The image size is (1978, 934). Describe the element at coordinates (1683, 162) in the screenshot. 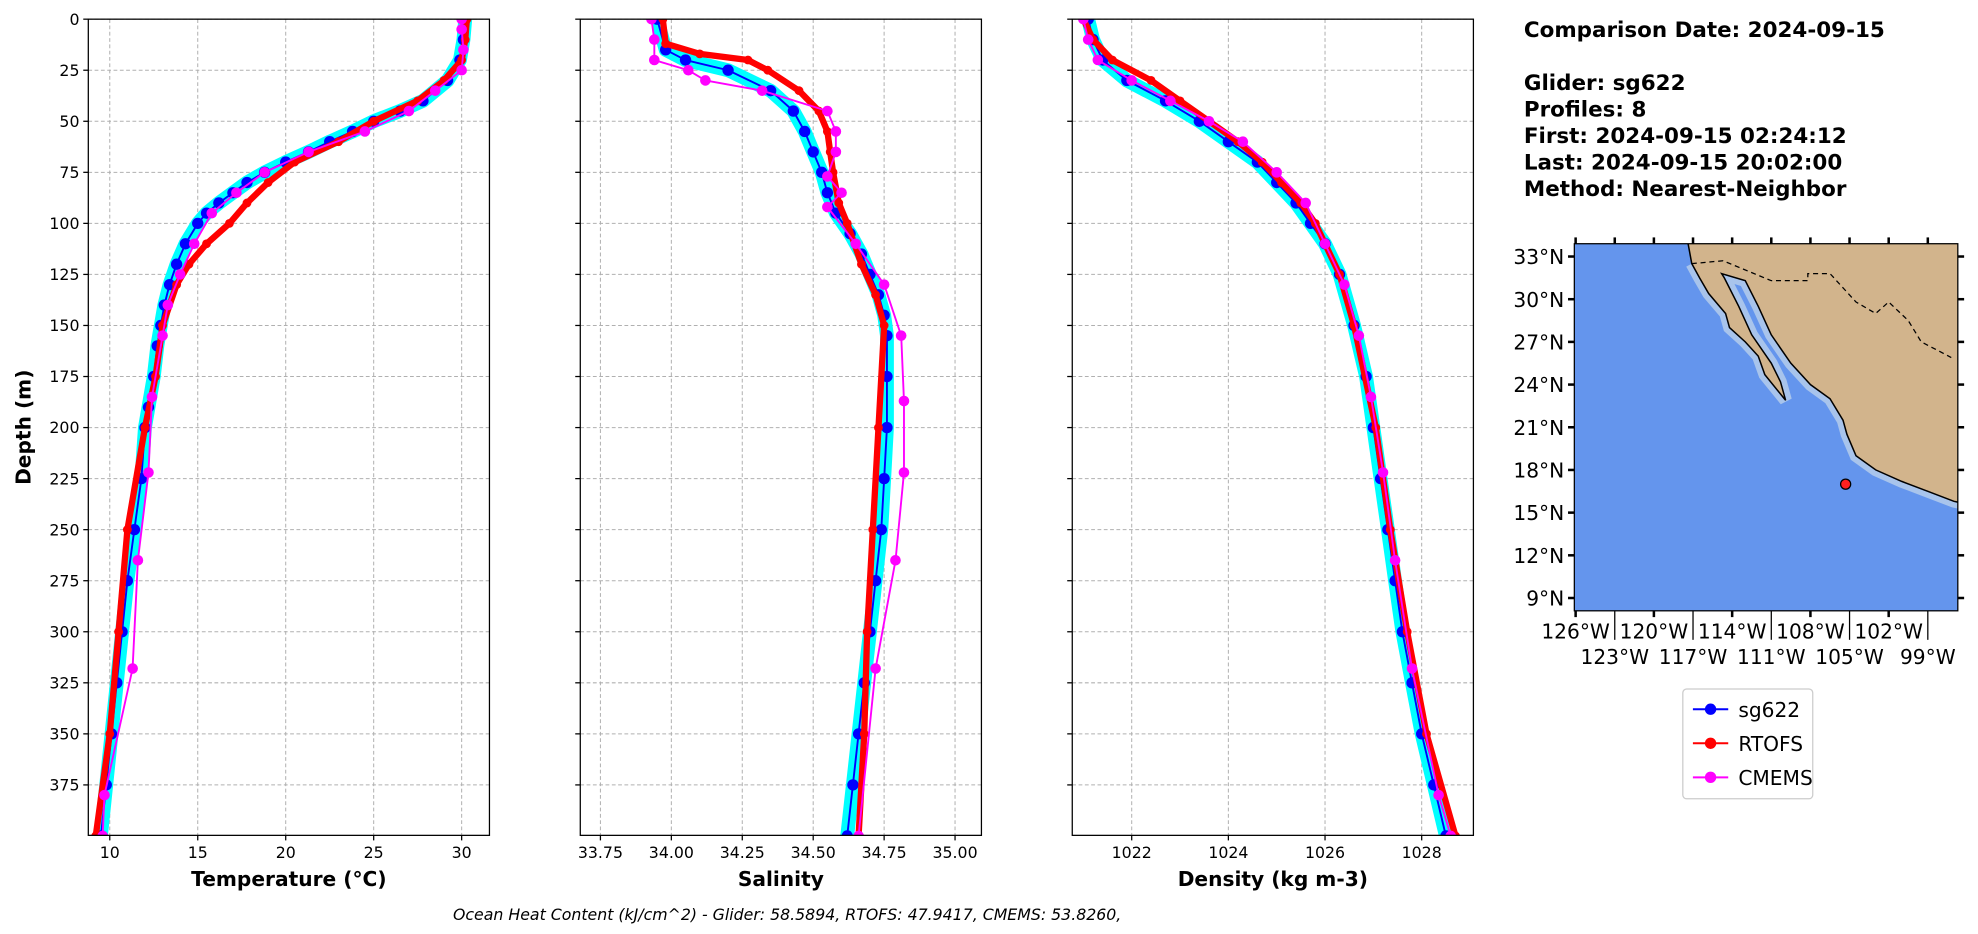

I see `info-line: Last: 2024-09-15 20:02:00` at that location.